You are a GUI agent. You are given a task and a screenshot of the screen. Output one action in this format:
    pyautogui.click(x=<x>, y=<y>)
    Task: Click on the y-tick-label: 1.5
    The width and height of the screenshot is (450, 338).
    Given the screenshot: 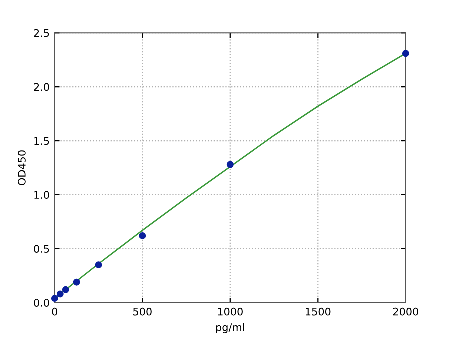 What is the action you would take?
    pyautogui.click(x=42, y=141)
    